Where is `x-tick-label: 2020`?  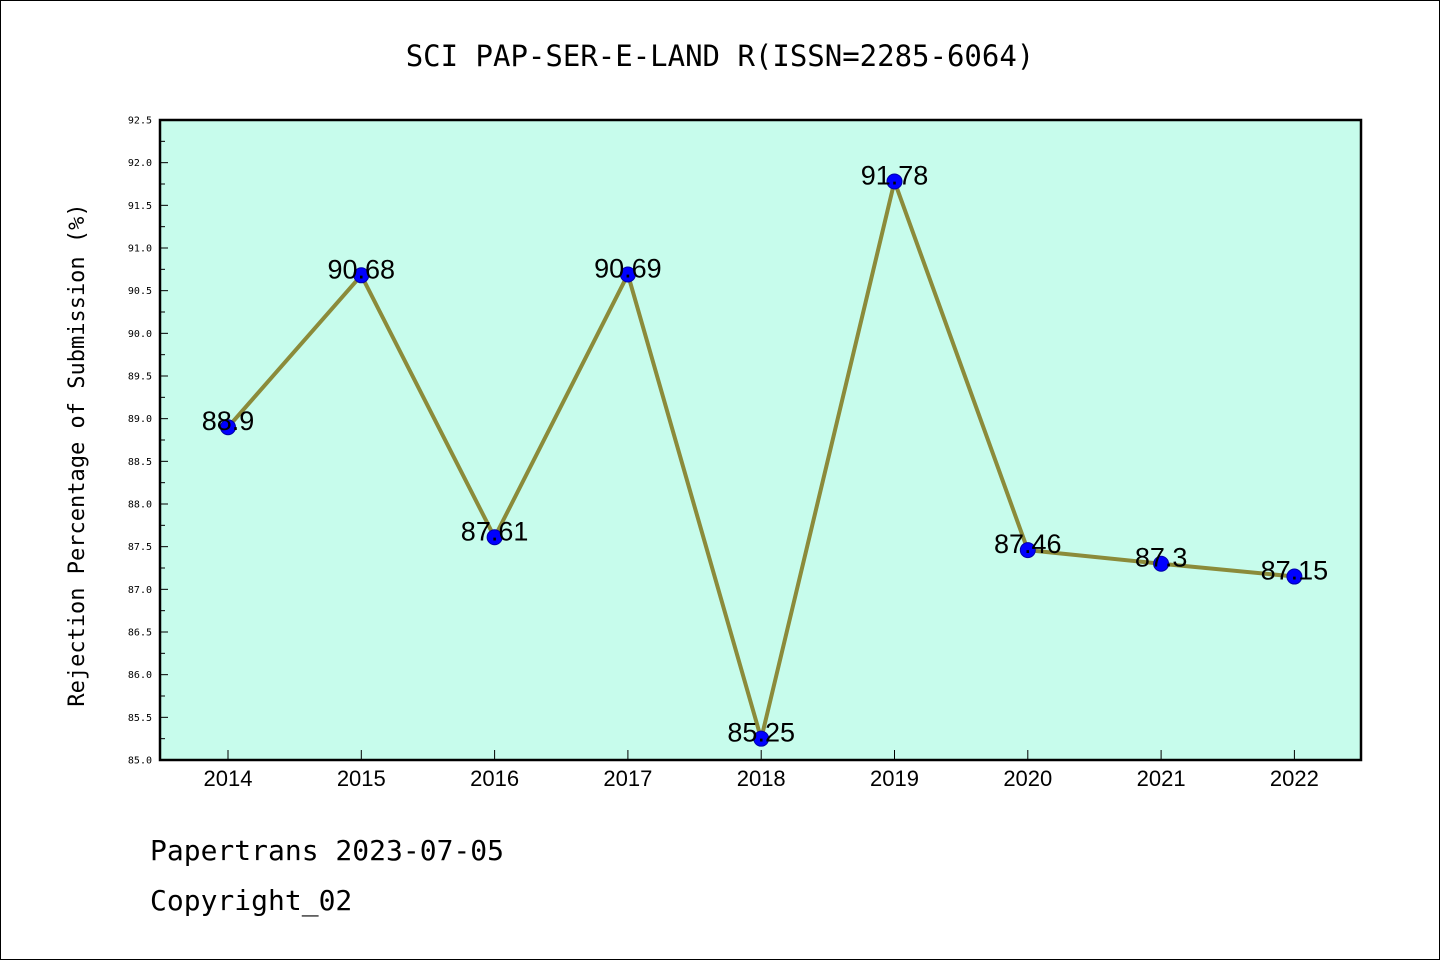
x-tick-label: 2020 is located at coordinates (1027, 778).